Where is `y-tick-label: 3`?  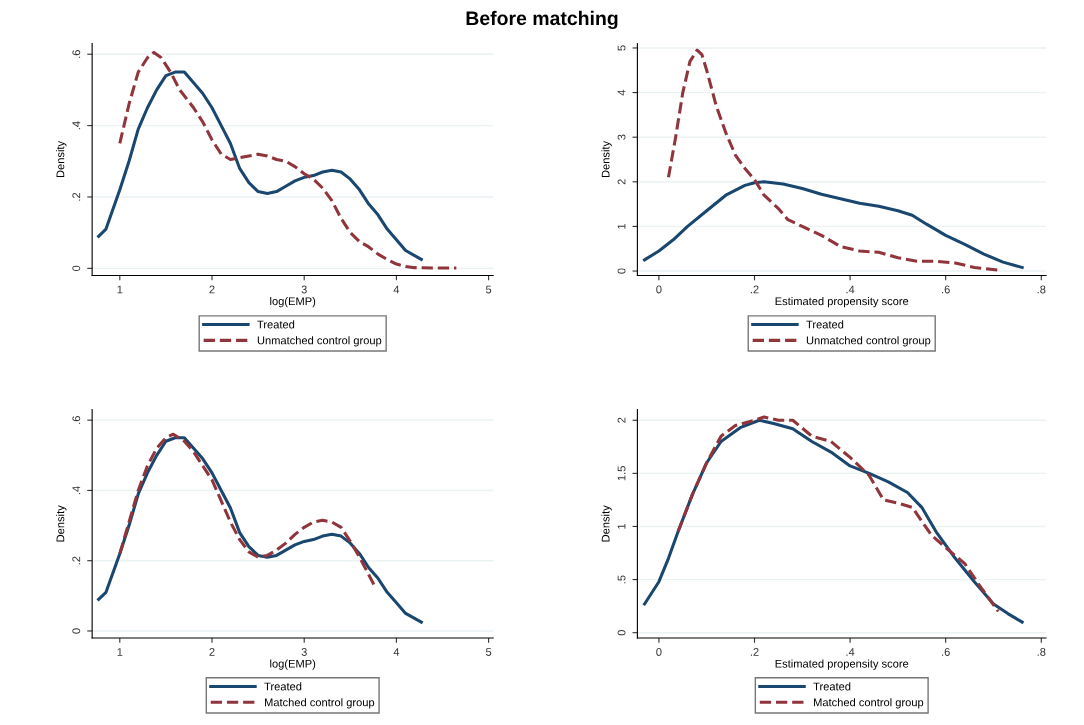 y-tick-label: 3 is located at coordinates (621, 137).